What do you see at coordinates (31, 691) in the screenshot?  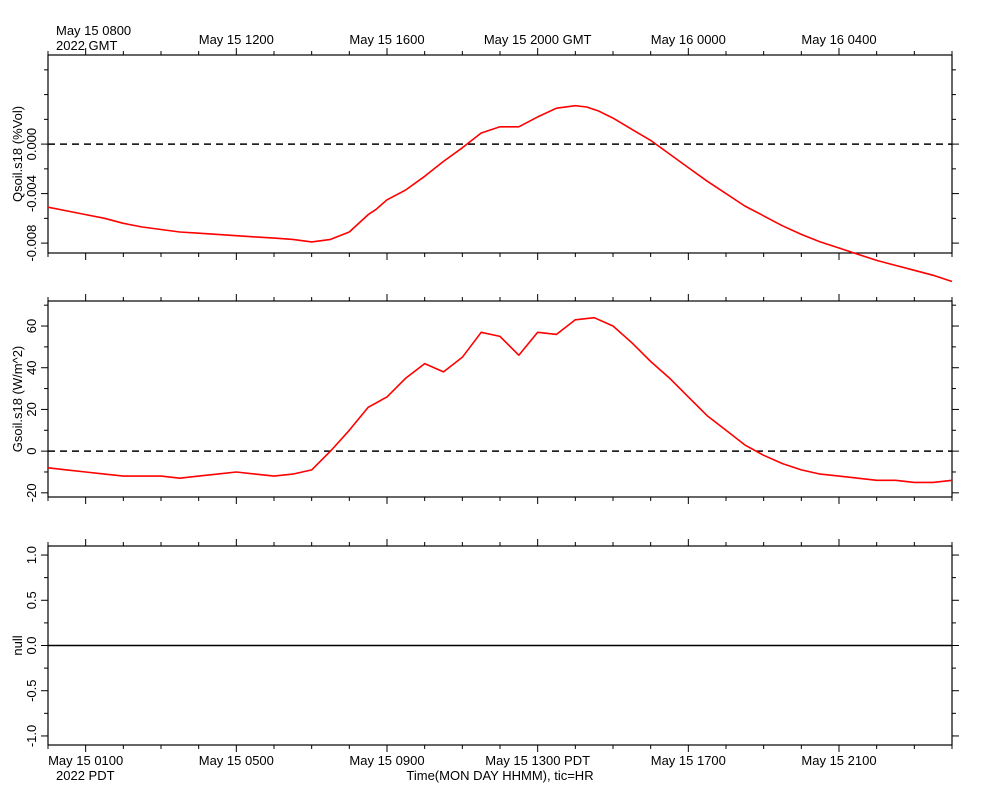 I see `y-tick-label: -0.5` at bounding box center [31, 691].